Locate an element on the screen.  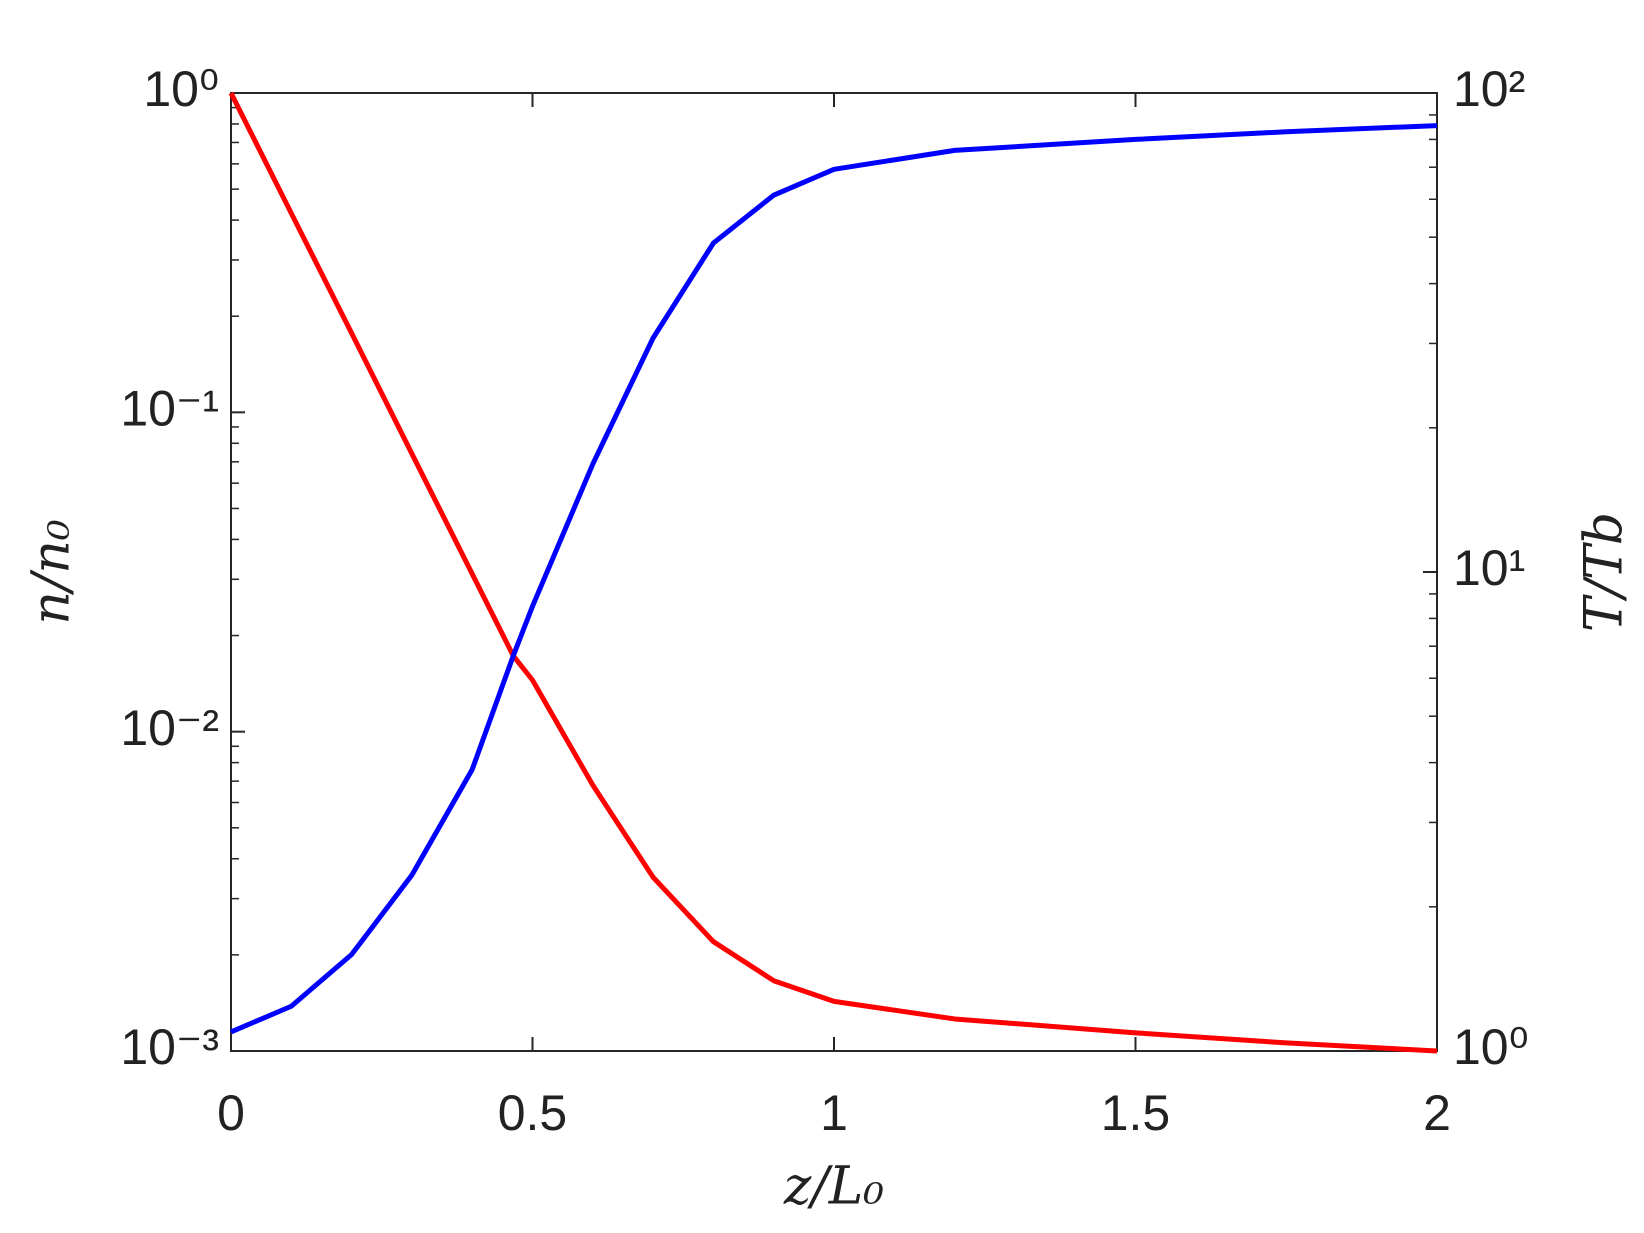
y-axis-label: n/n₀ is located at coordinates (52, 572).